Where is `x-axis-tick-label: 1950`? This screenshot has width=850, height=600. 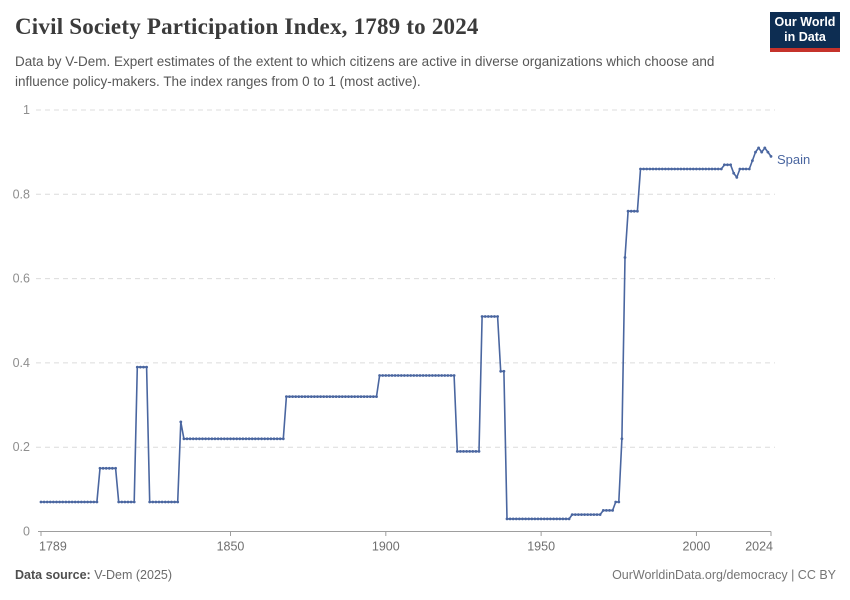 x-axis-tick-label: 1950 is located at coordinates (541, 547).